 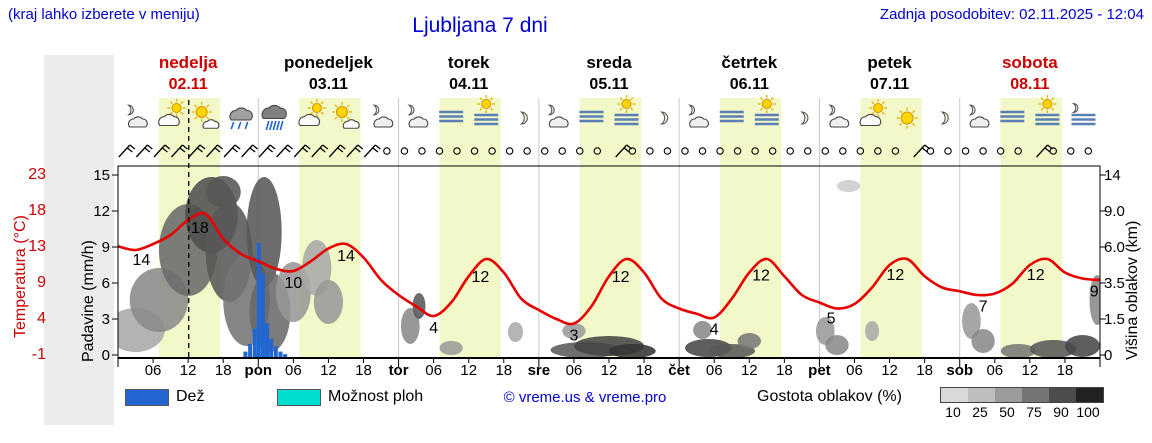 What do you see at coordinates (188, 62) in the screenshot?
I see `day-name: nedelja` at bounding box center [188, 62].